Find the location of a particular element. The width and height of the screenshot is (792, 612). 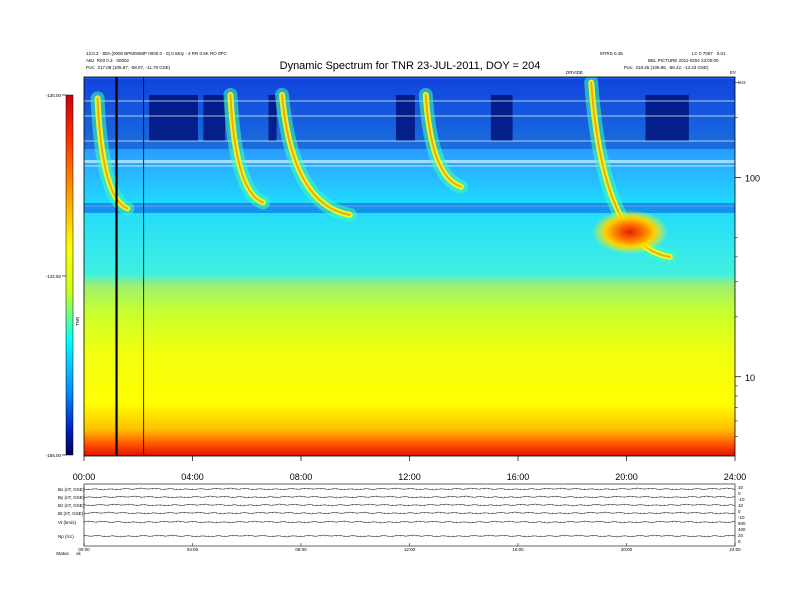

lower-x-tick-label: 24:00 is located at coordinates (735, 549).